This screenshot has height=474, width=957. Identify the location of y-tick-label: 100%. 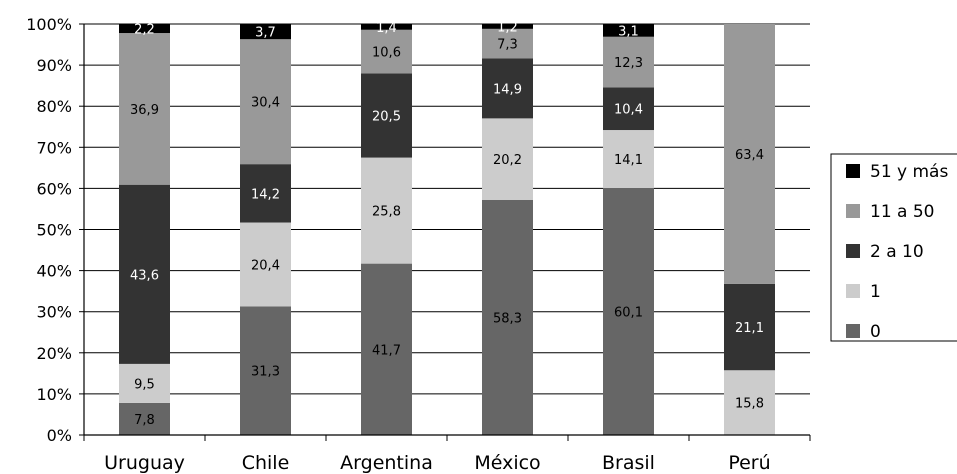
(49, 24).